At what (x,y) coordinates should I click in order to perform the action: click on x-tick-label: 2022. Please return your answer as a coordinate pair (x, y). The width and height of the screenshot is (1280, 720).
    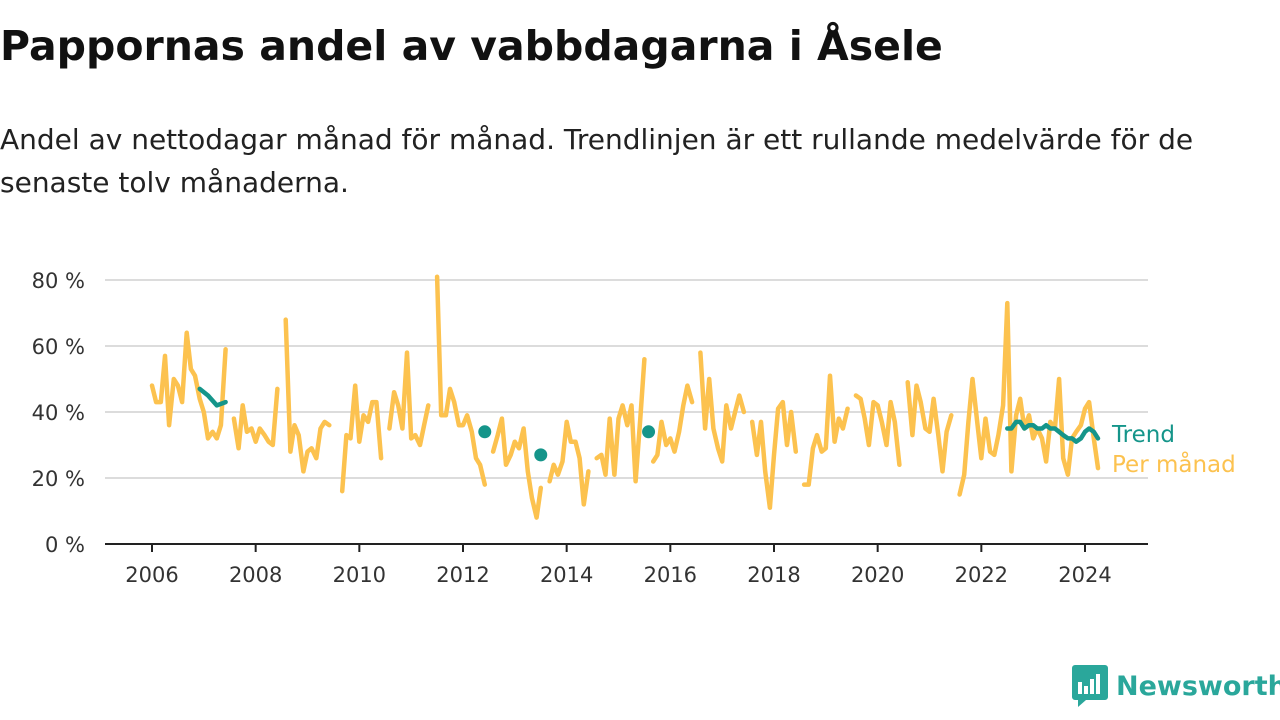
    Looking at the image, I should click on (981, 575).